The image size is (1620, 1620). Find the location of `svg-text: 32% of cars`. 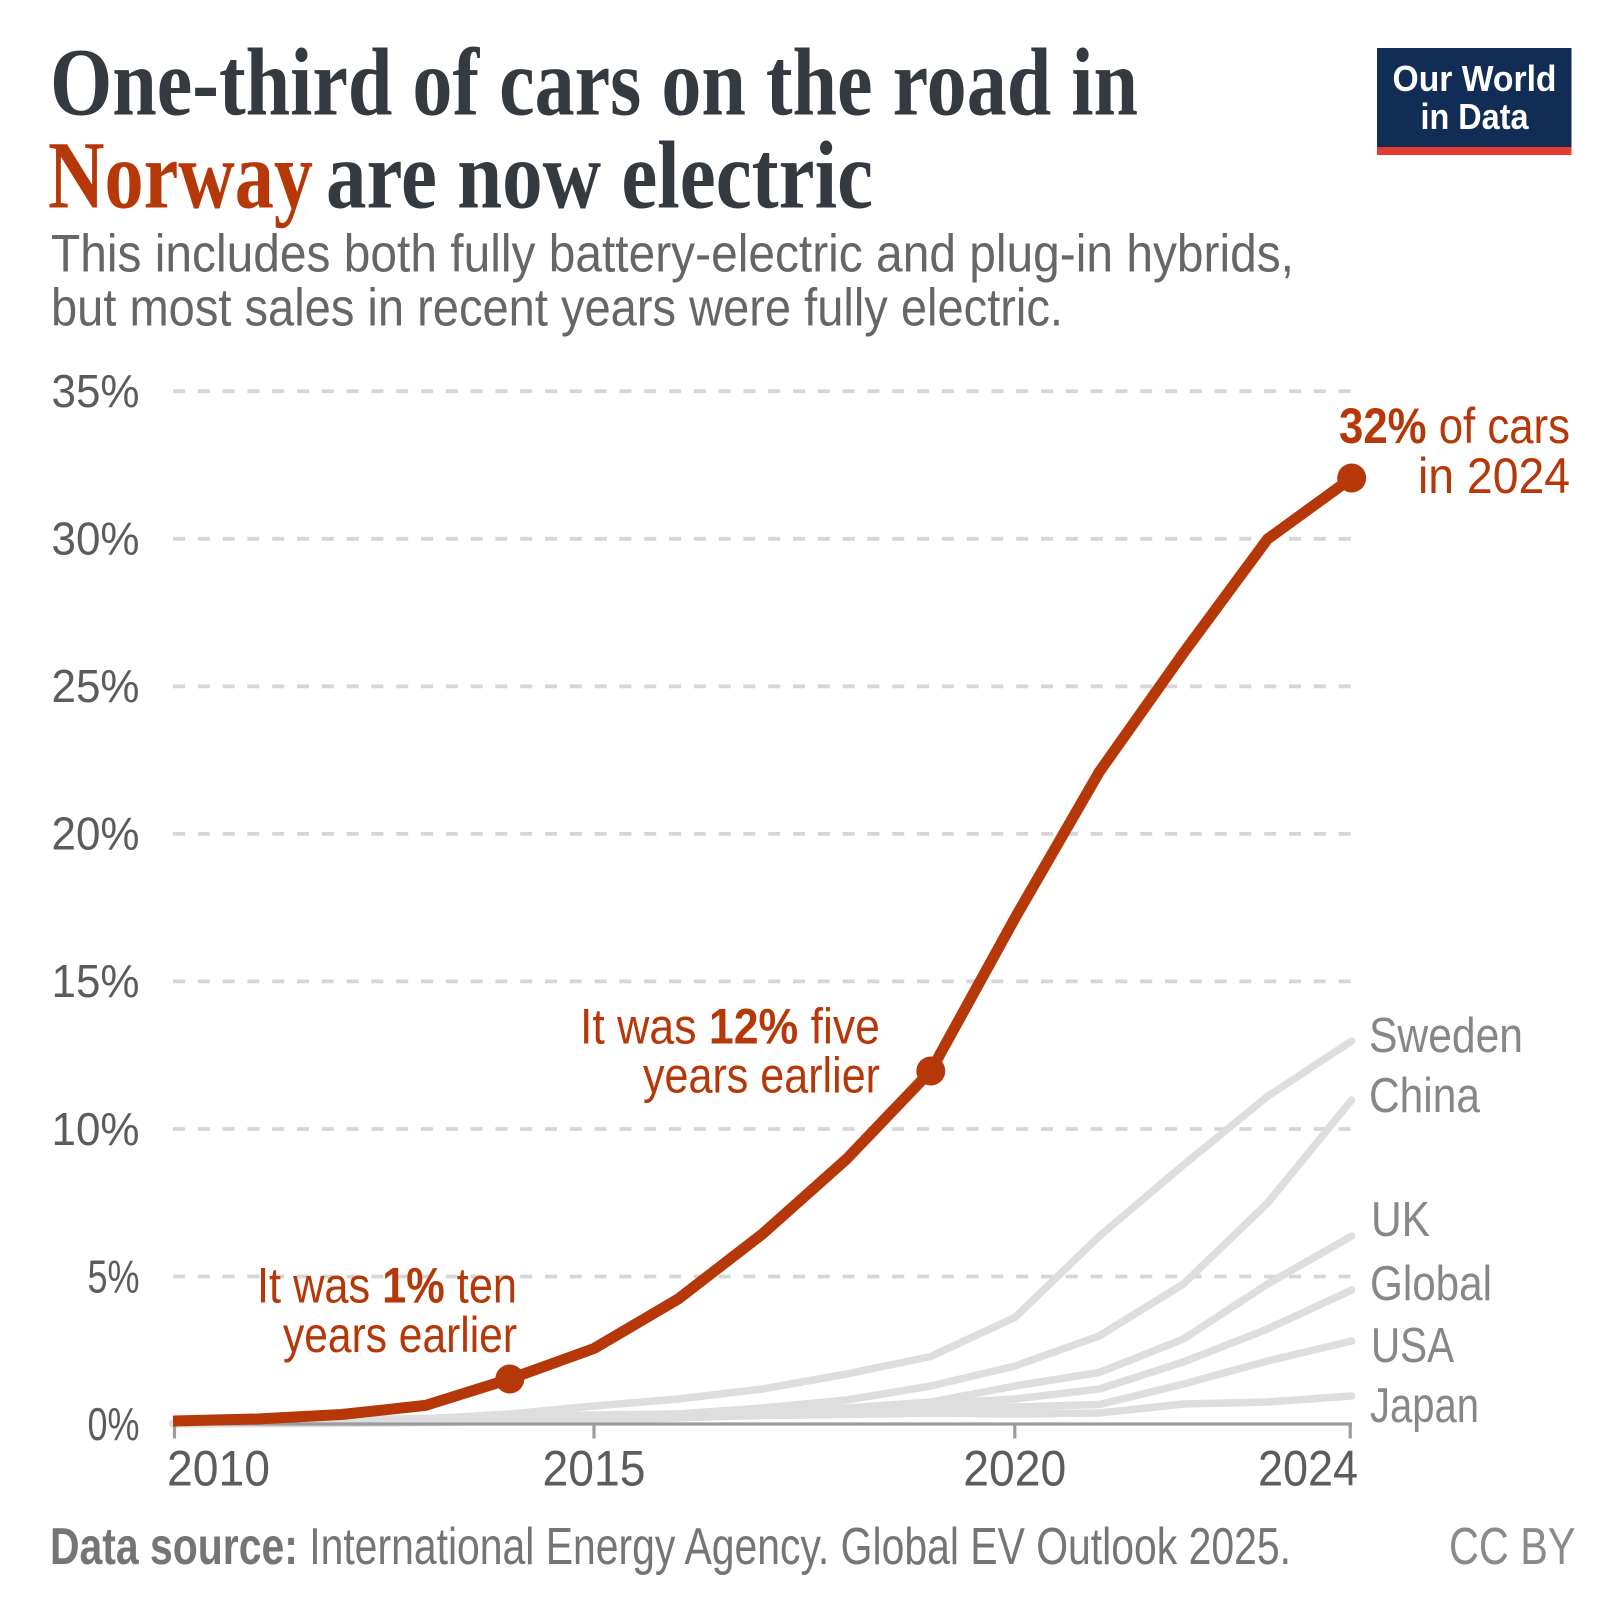

svg-text: 32% of cars is located at coordinates (1454, 426).